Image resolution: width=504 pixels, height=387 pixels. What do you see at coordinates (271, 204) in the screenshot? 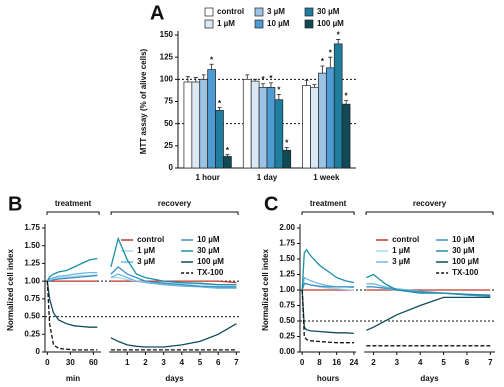
I see `panel-label: C` at bounding box center [271, 204].